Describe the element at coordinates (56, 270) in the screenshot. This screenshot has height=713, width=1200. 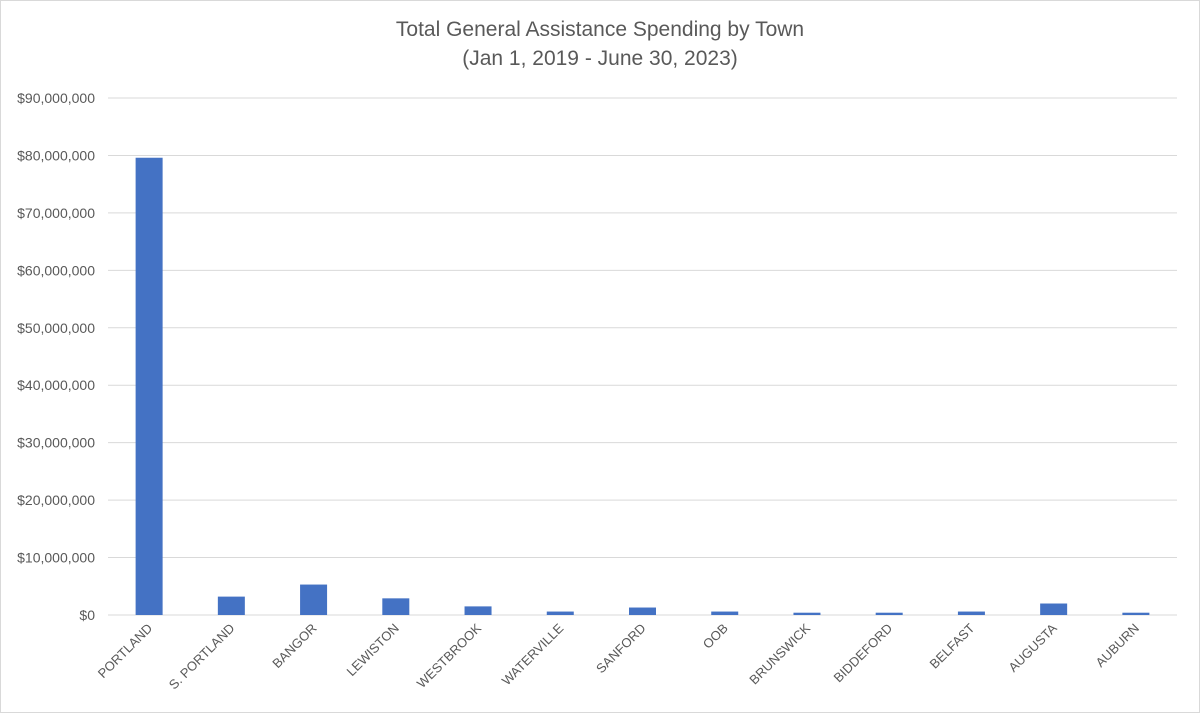
I see `y-tick-label: $60,000,000` at that location.